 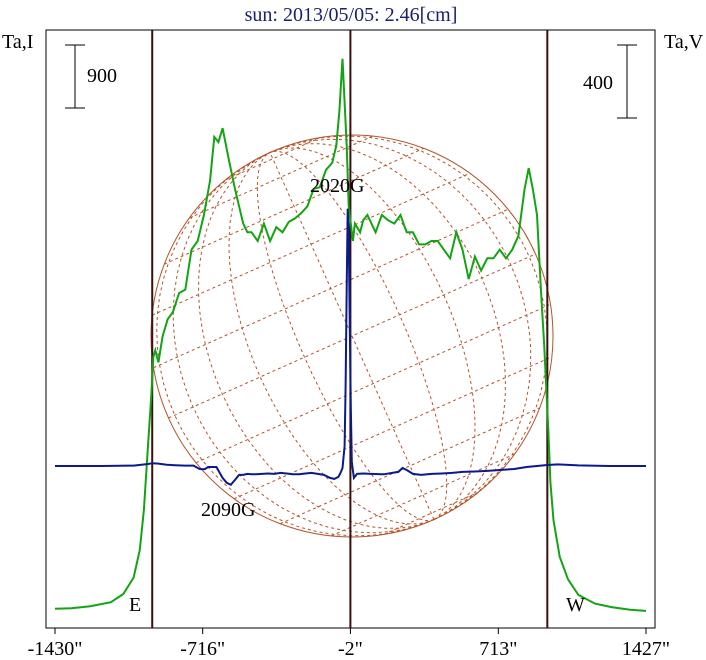 I want to click on right-axis-label: Ta,V, so click(x=684, y=42).